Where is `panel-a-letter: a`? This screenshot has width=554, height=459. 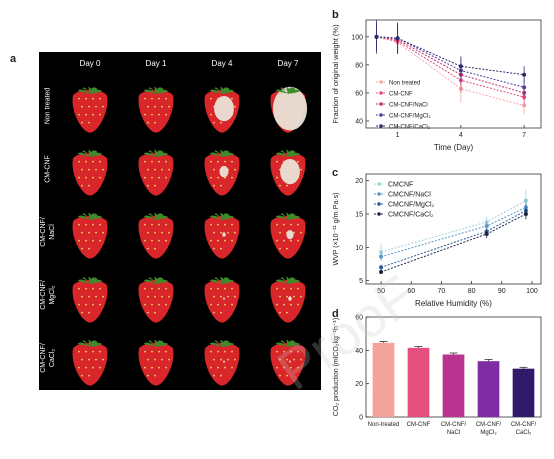 panel-a-letter: a is located at coordinates (13, 59).